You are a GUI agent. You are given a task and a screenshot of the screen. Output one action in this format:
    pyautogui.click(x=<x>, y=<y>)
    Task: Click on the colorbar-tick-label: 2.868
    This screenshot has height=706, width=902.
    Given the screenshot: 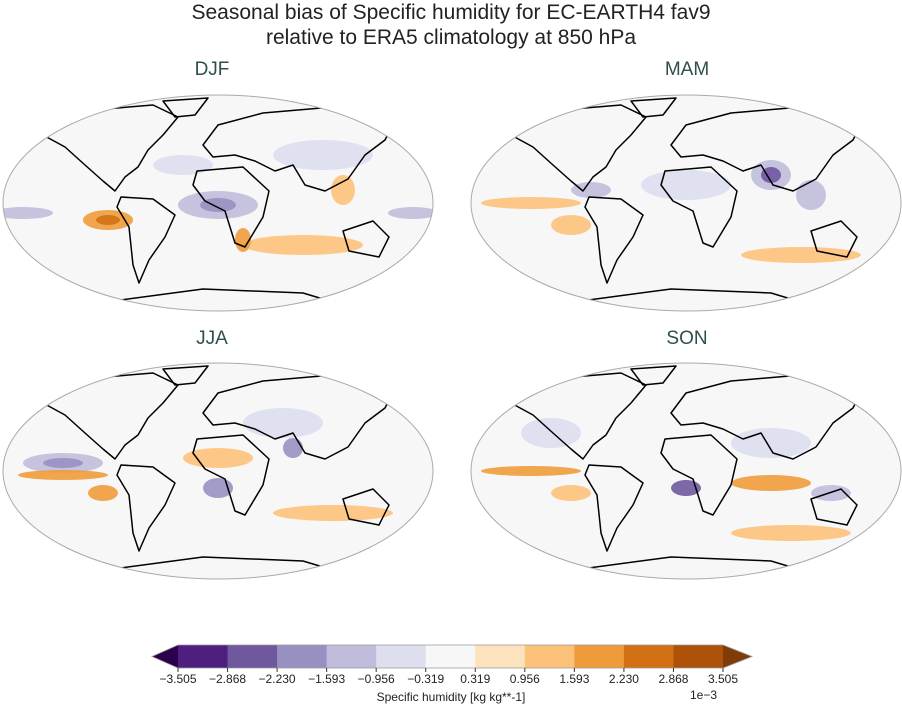 What is the action you would take?
    pyautogui.click(x=673, y=679)
    